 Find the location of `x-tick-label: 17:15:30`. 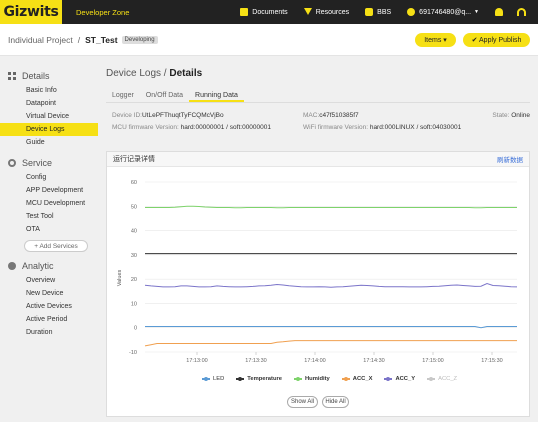

x-tick-label: 17:15:30 is located at coordinates (491, 361).